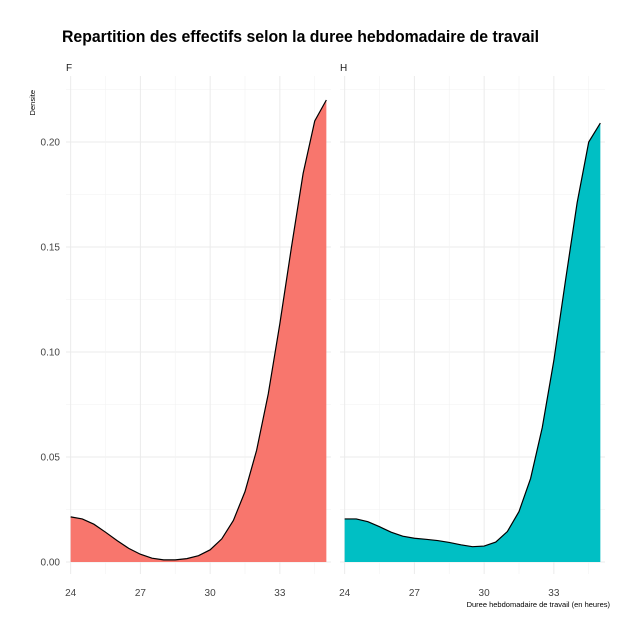 The height and width of the screenshot is (640, 640). Describe the element at coordinates (51, 248) in the screenshot. I see `y-tick-label: 0.15` at that location.